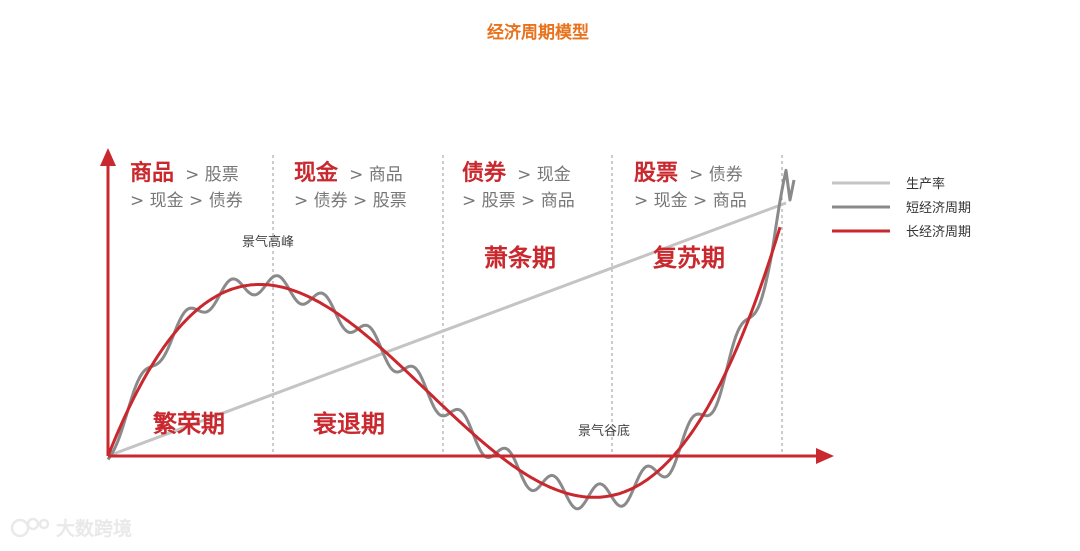  What do you see at coordinates (350, 299) in the screenshot?
I see `phase-recession: 现金 > 商品 > 债券 > 股票 衰退期` at bounding box center [350, 299].